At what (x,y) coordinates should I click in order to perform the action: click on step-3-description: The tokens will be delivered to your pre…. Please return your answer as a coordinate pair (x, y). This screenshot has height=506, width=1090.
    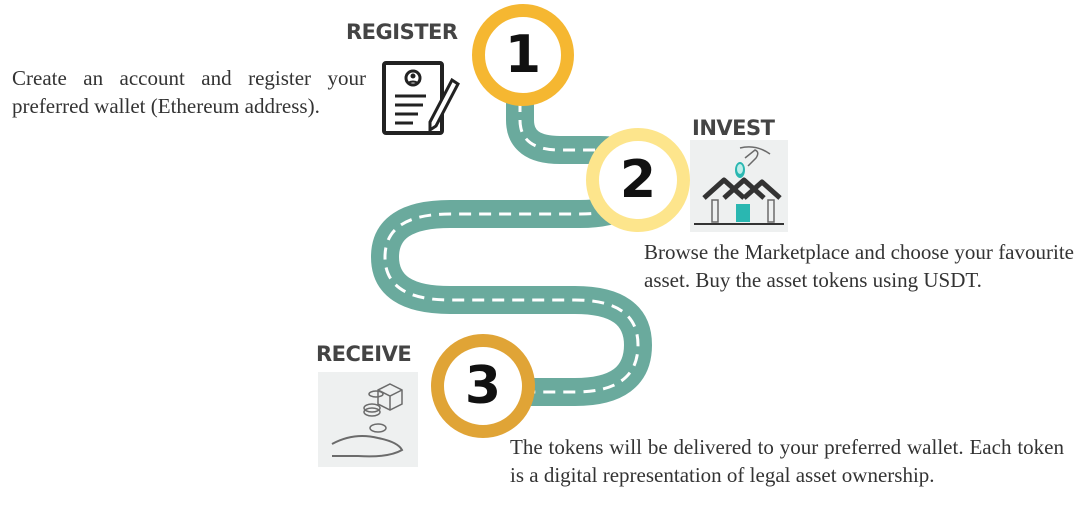
    Looking at the image, I should click on (787, 461).